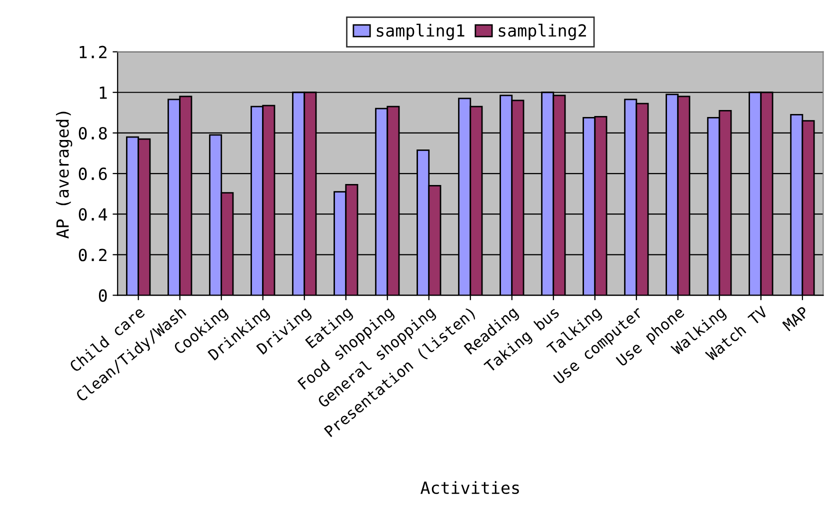 This screenshot has width=840, height=518. I want to click on legend-label: sampling2, so click(542, 32).